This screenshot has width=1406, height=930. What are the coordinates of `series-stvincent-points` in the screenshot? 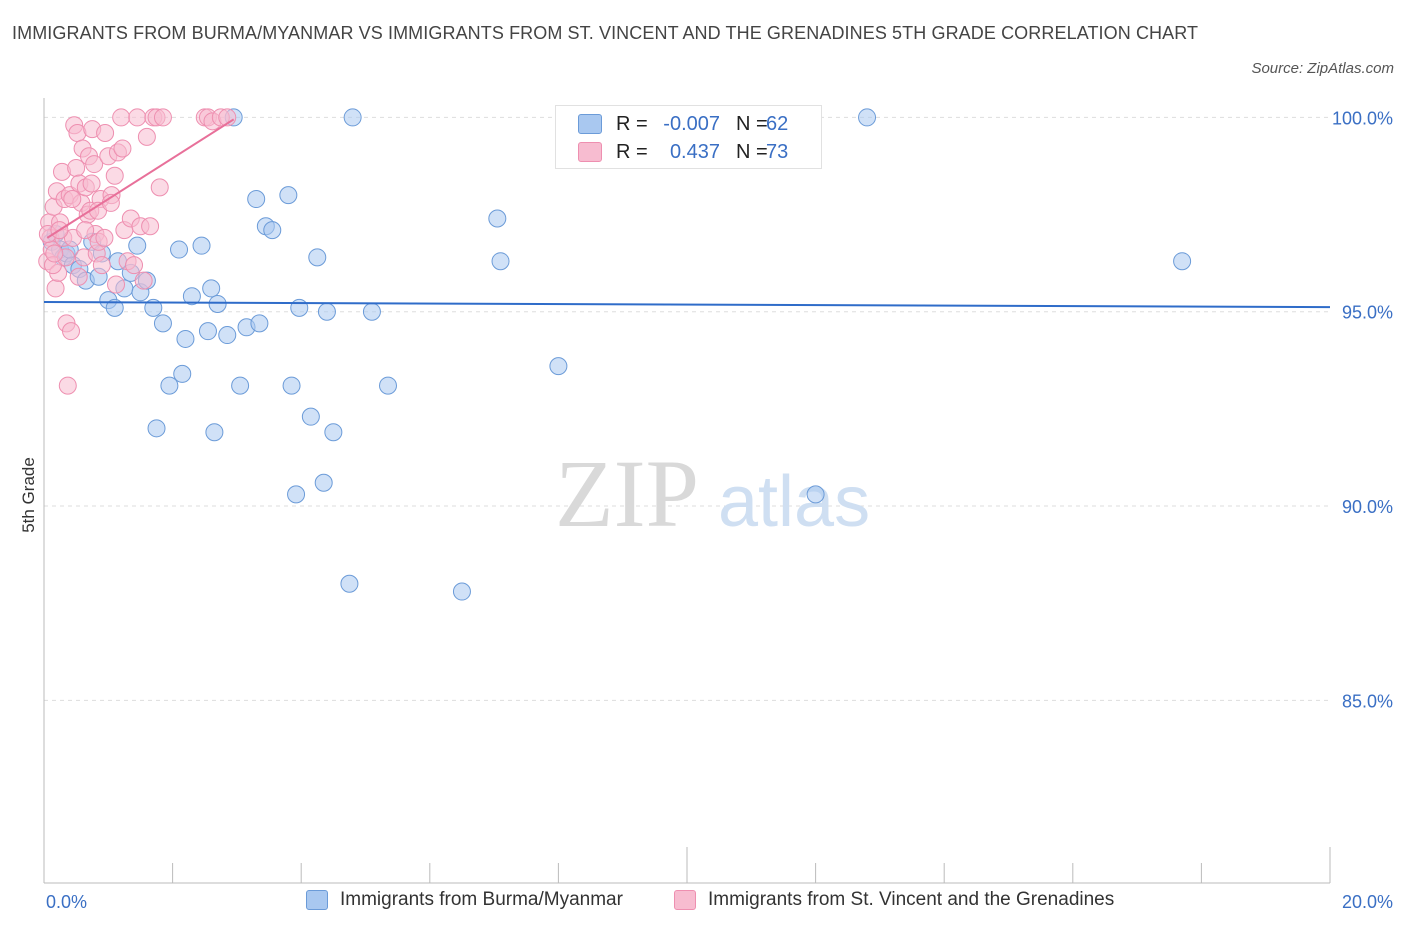 It's located at (137, 251).